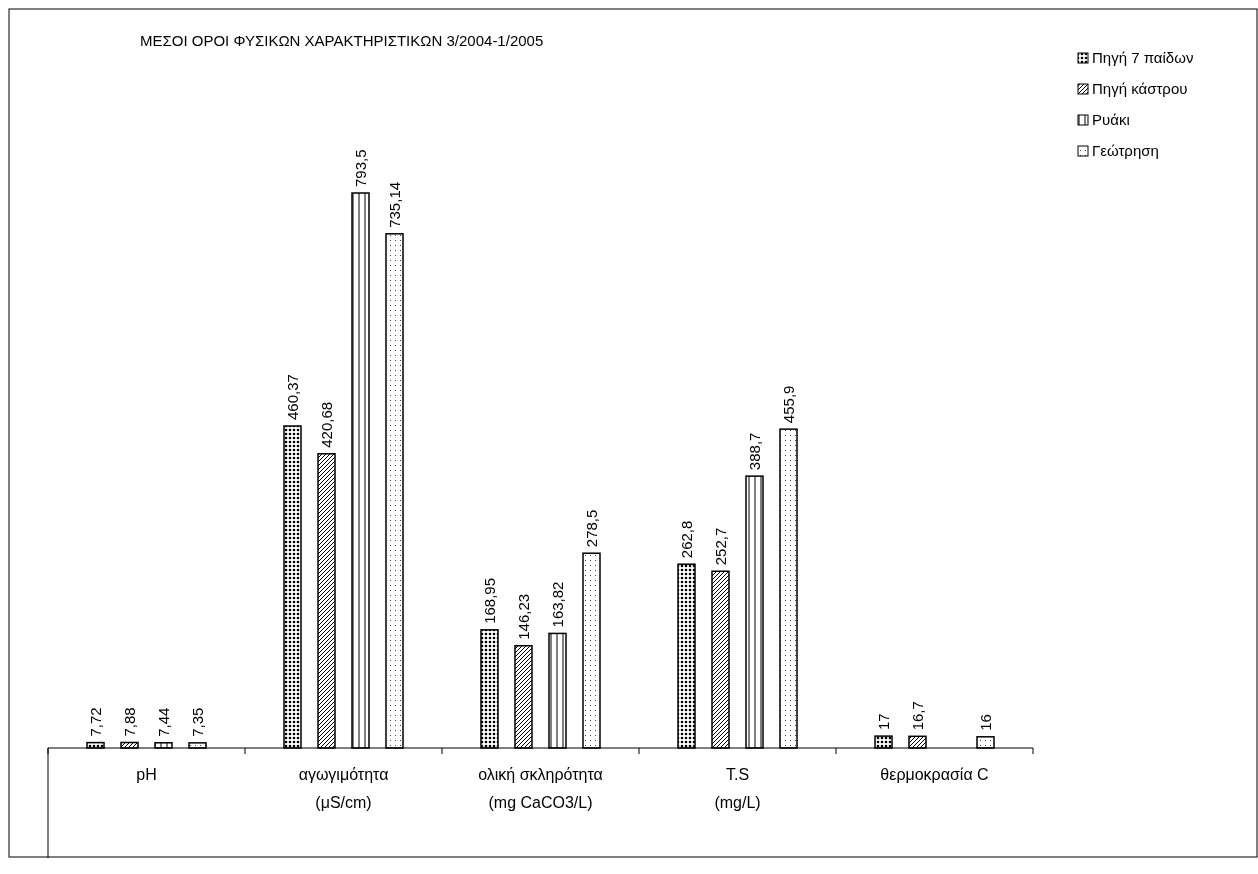 The width and height of the screenshot is (1258, 874). I want to click on data-label: 17, so click(883, 722).